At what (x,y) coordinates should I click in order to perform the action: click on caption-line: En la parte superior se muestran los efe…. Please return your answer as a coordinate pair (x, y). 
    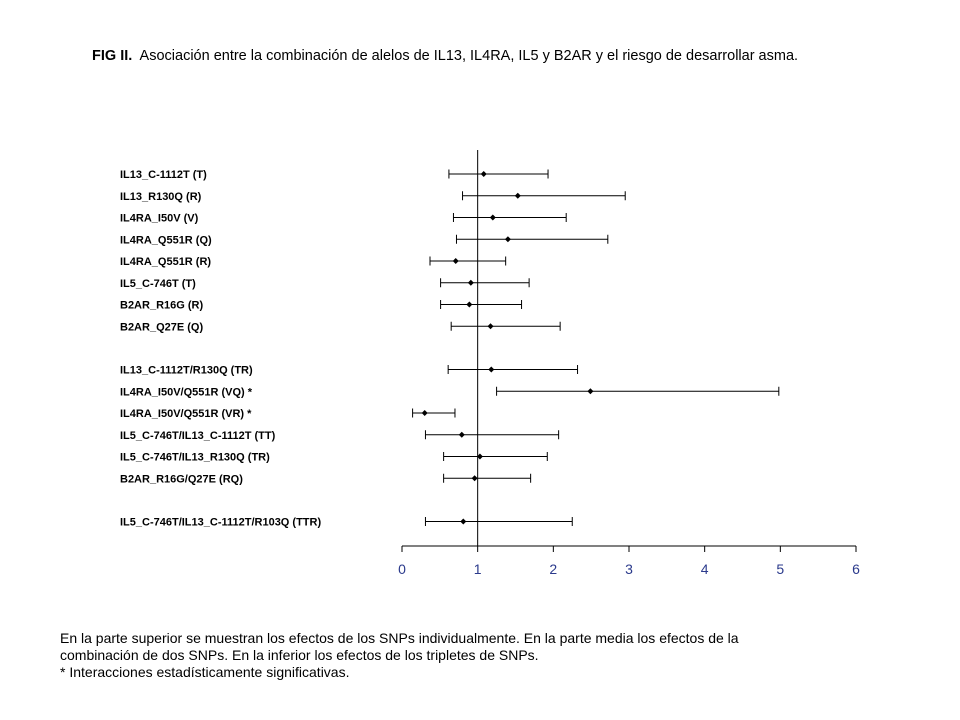
    Looking at the image, I should click on (399, 638).